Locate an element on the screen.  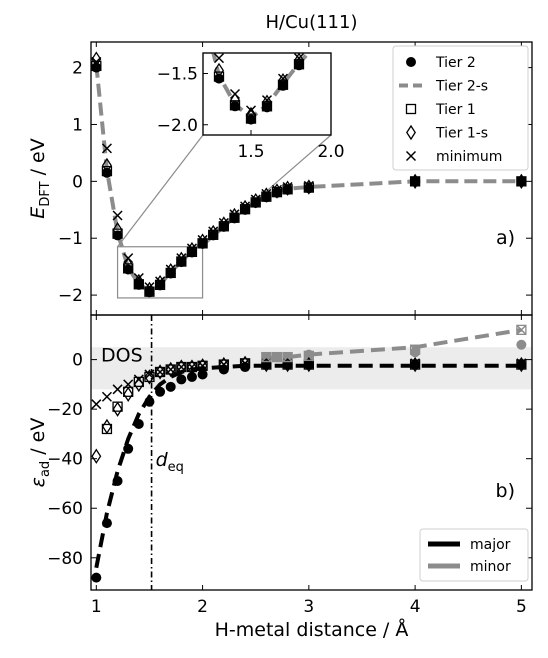
inset-plot is located at coordinates (265, 80).